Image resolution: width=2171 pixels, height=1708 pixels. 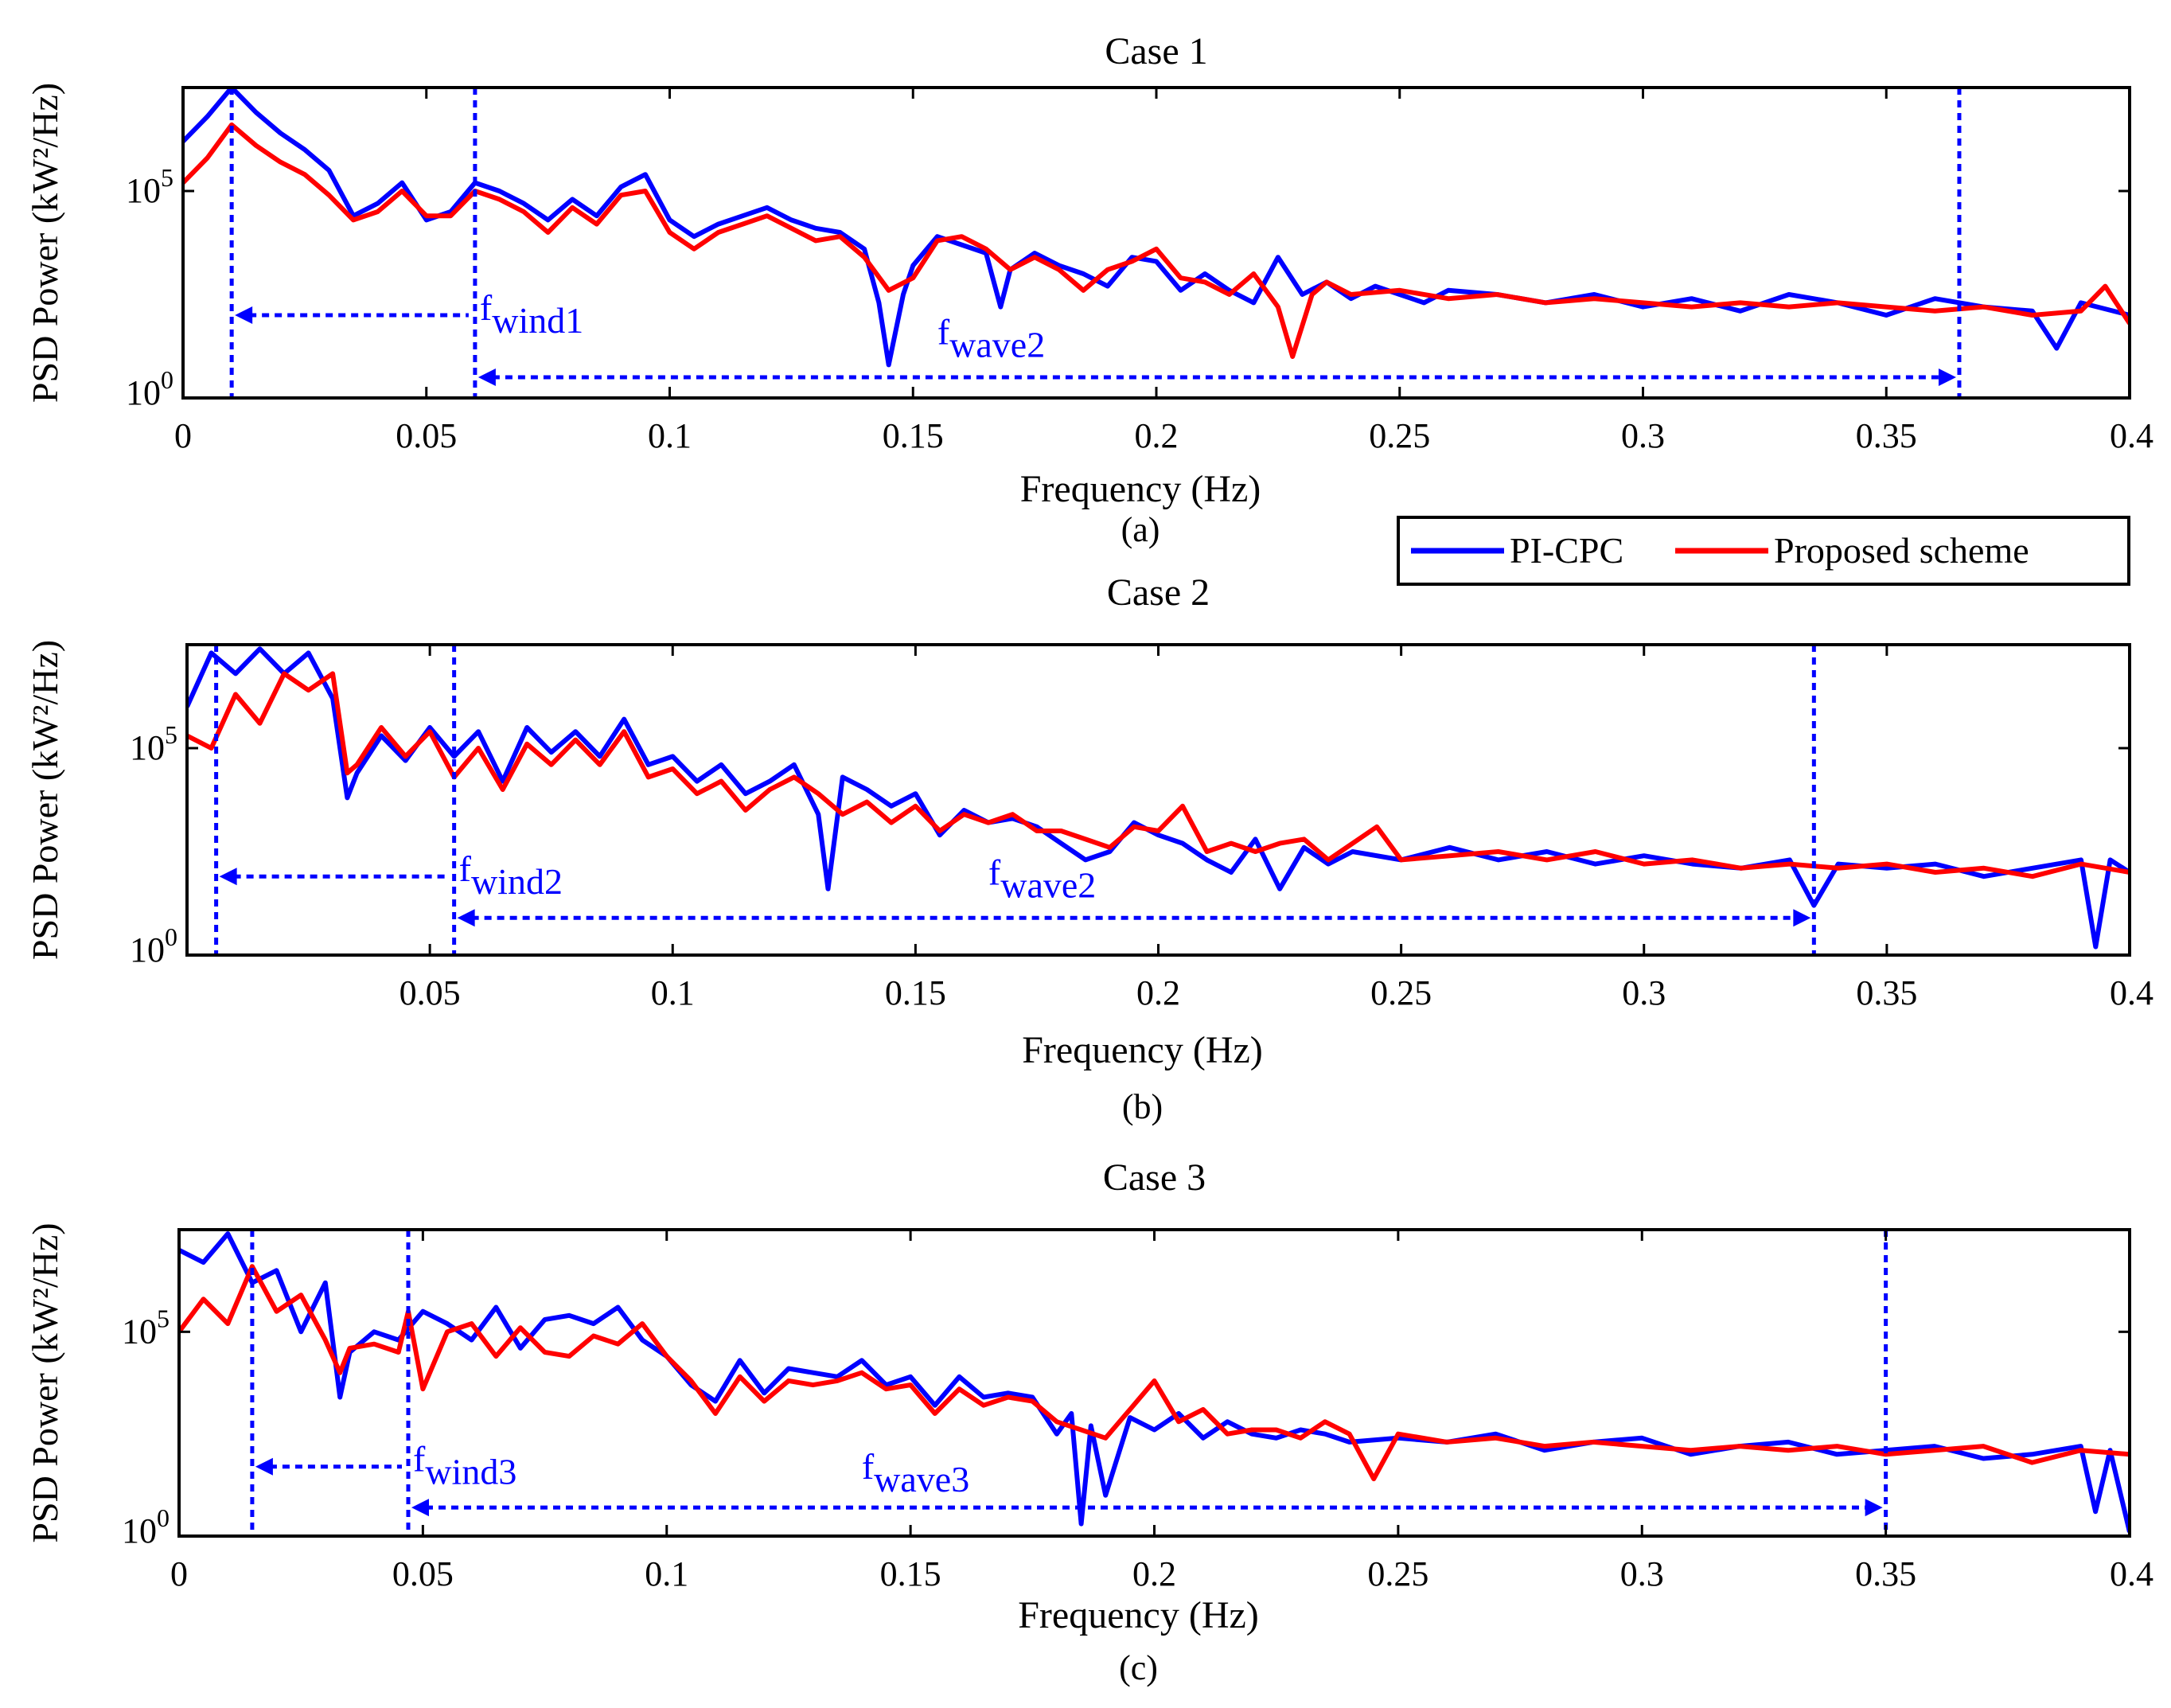 What do you see at coordinates (915, 1472) in the screenshot?
I see `annotation-label-wave3: fwave3` at bounding box center [915, 1472].